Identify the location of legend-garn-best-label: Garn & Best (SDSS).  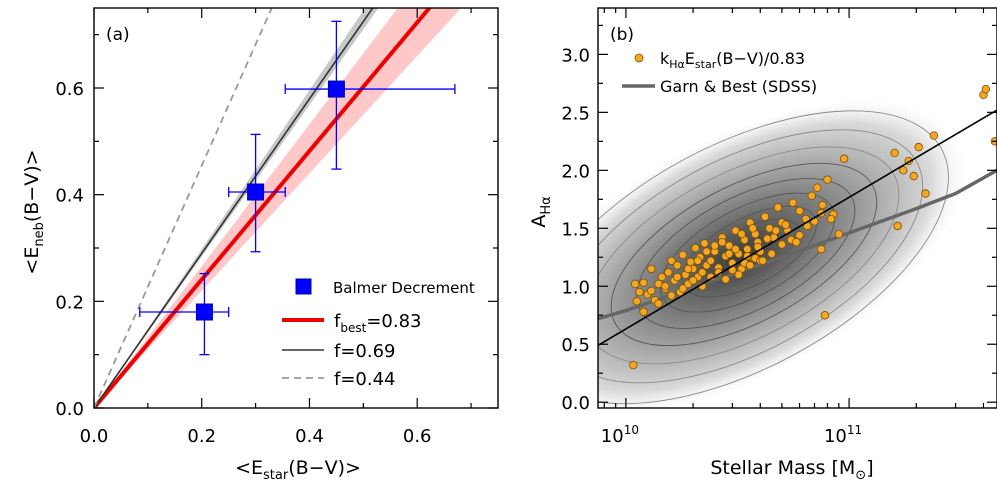
(738, 86).